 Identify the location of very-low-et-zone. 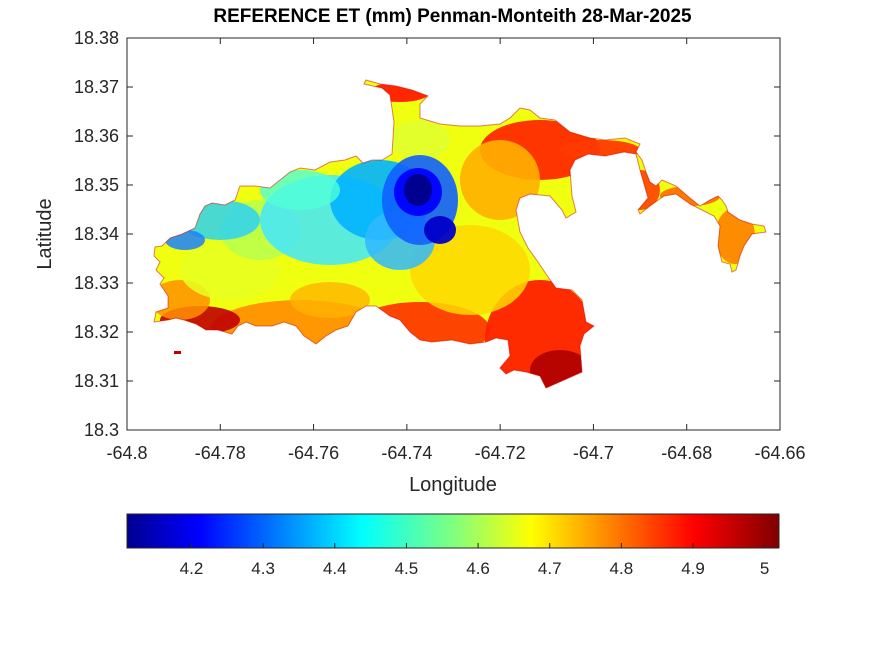
(440, 230).